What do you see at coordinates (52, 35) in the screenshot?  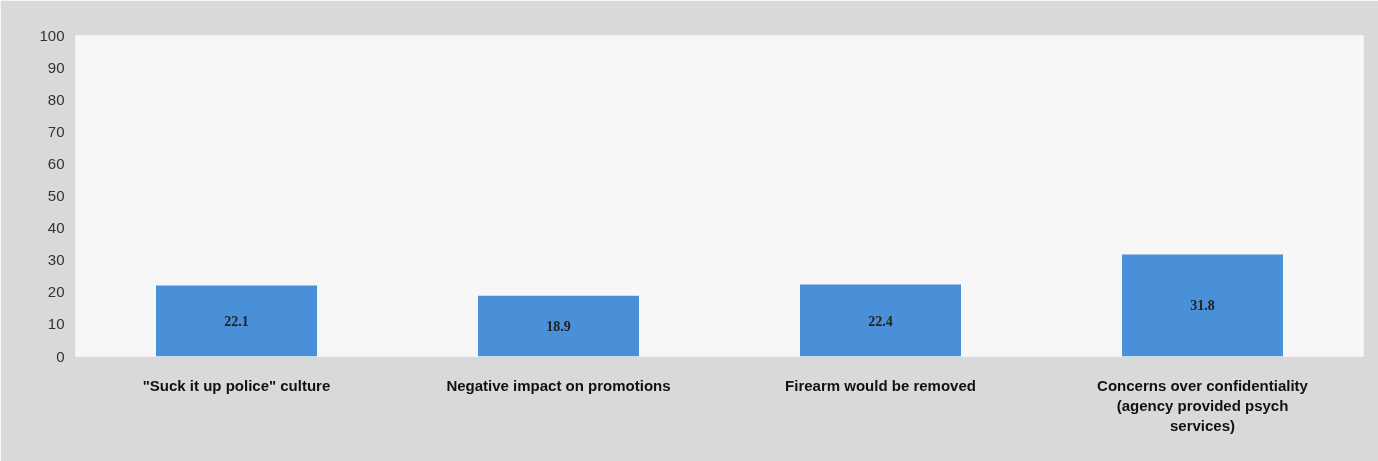 I see `y-tick-label: 100` at bounding box center [52, 35].